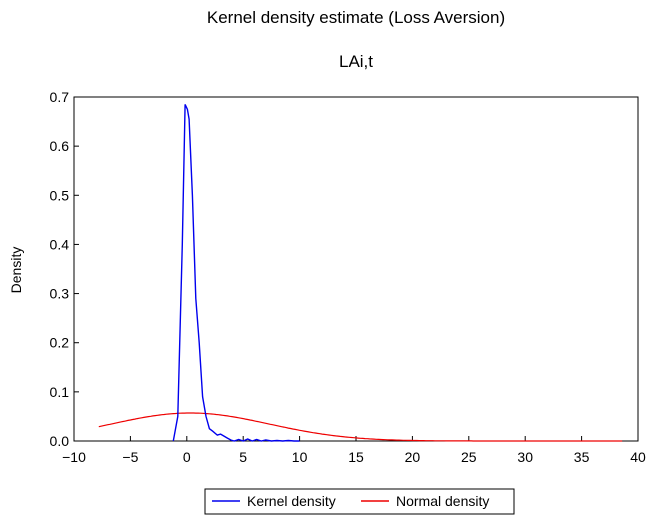  What do you see at coordinates (60, 146) in the screenshot?
I see `y-tick-label: 0.6` at bounding box center [60, 146].